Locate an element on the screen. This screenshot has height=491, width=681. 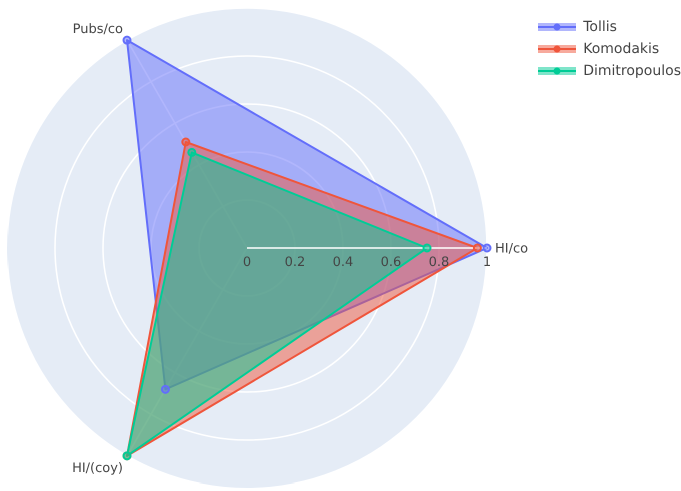
y-tick-label: 0 is located at coordinates (247, 262).